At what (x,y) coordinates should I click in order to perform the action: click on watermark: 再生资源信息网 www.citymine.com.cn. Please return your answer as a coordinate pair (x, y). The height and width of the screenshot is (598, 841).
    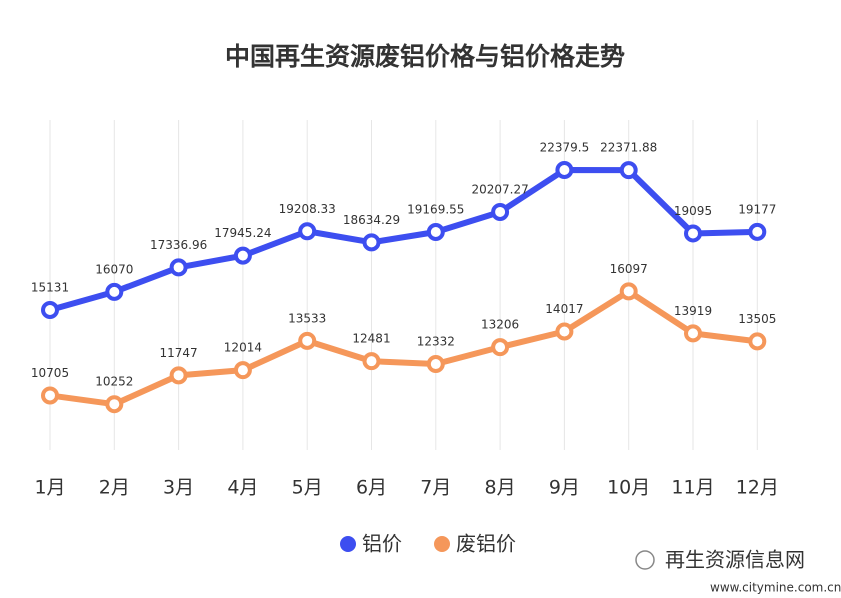
    Looking at the image, I should click on (738, 571).